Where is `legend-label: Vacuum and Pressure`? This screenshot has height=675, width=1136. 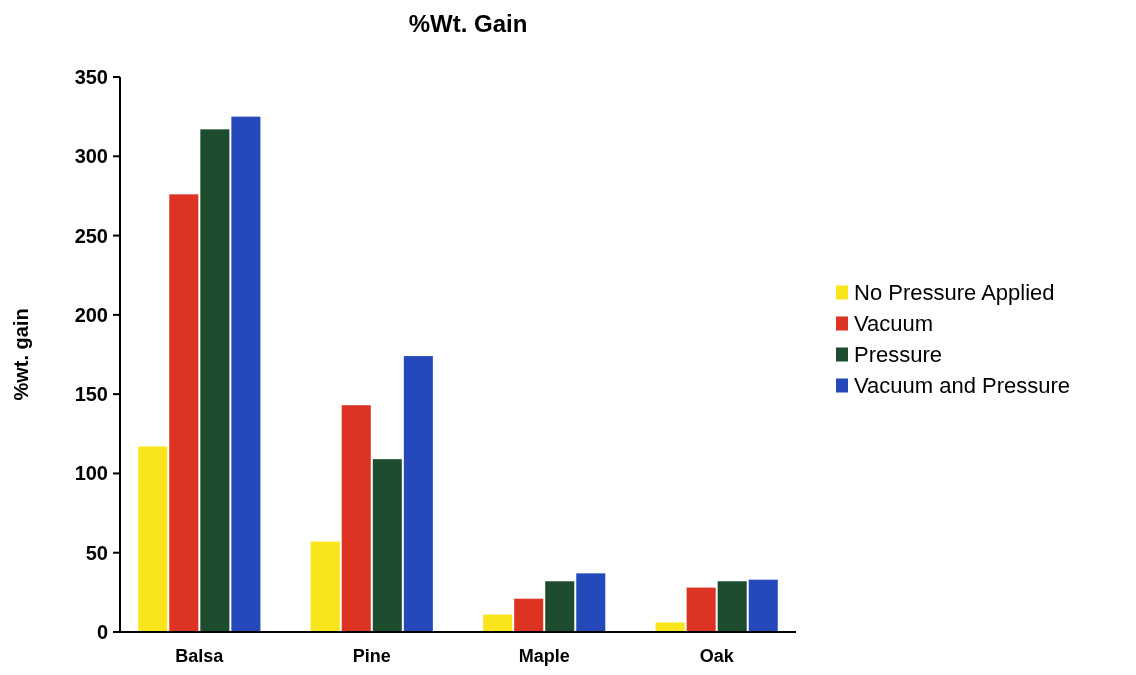 legend-label: Vacuum and Pressure is located at coordinates (962, 386).